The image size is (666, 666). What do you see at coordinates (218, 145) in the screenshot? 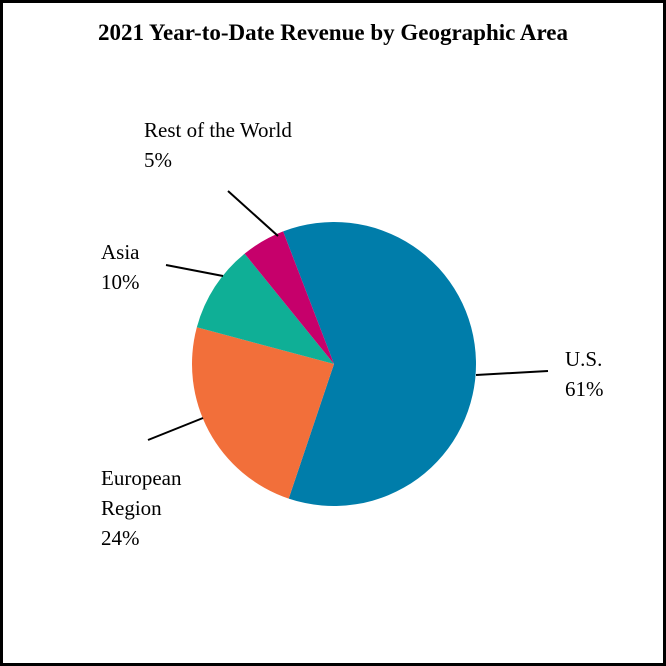
I see `label-rest-of-world: Rest of the World 5%` at bounding box center [218, 145].